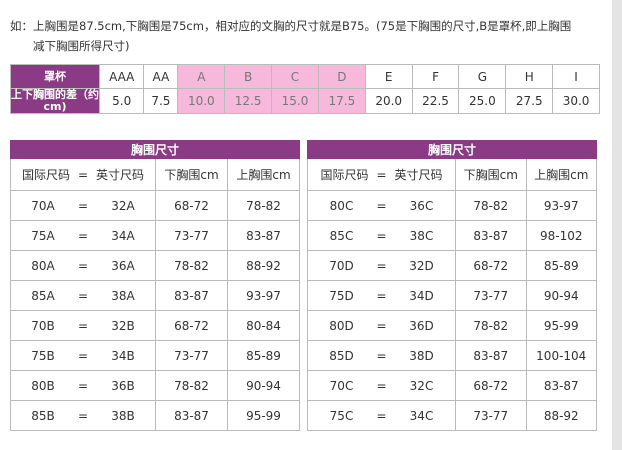  I want to click on diff-cell: 20.0, so click(388, 101).